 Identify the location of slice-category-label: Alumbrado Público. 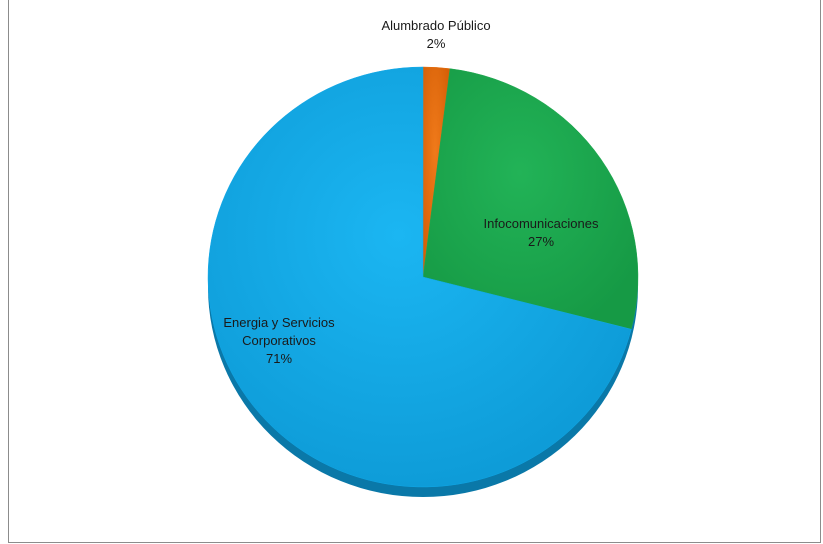
(435, 25).